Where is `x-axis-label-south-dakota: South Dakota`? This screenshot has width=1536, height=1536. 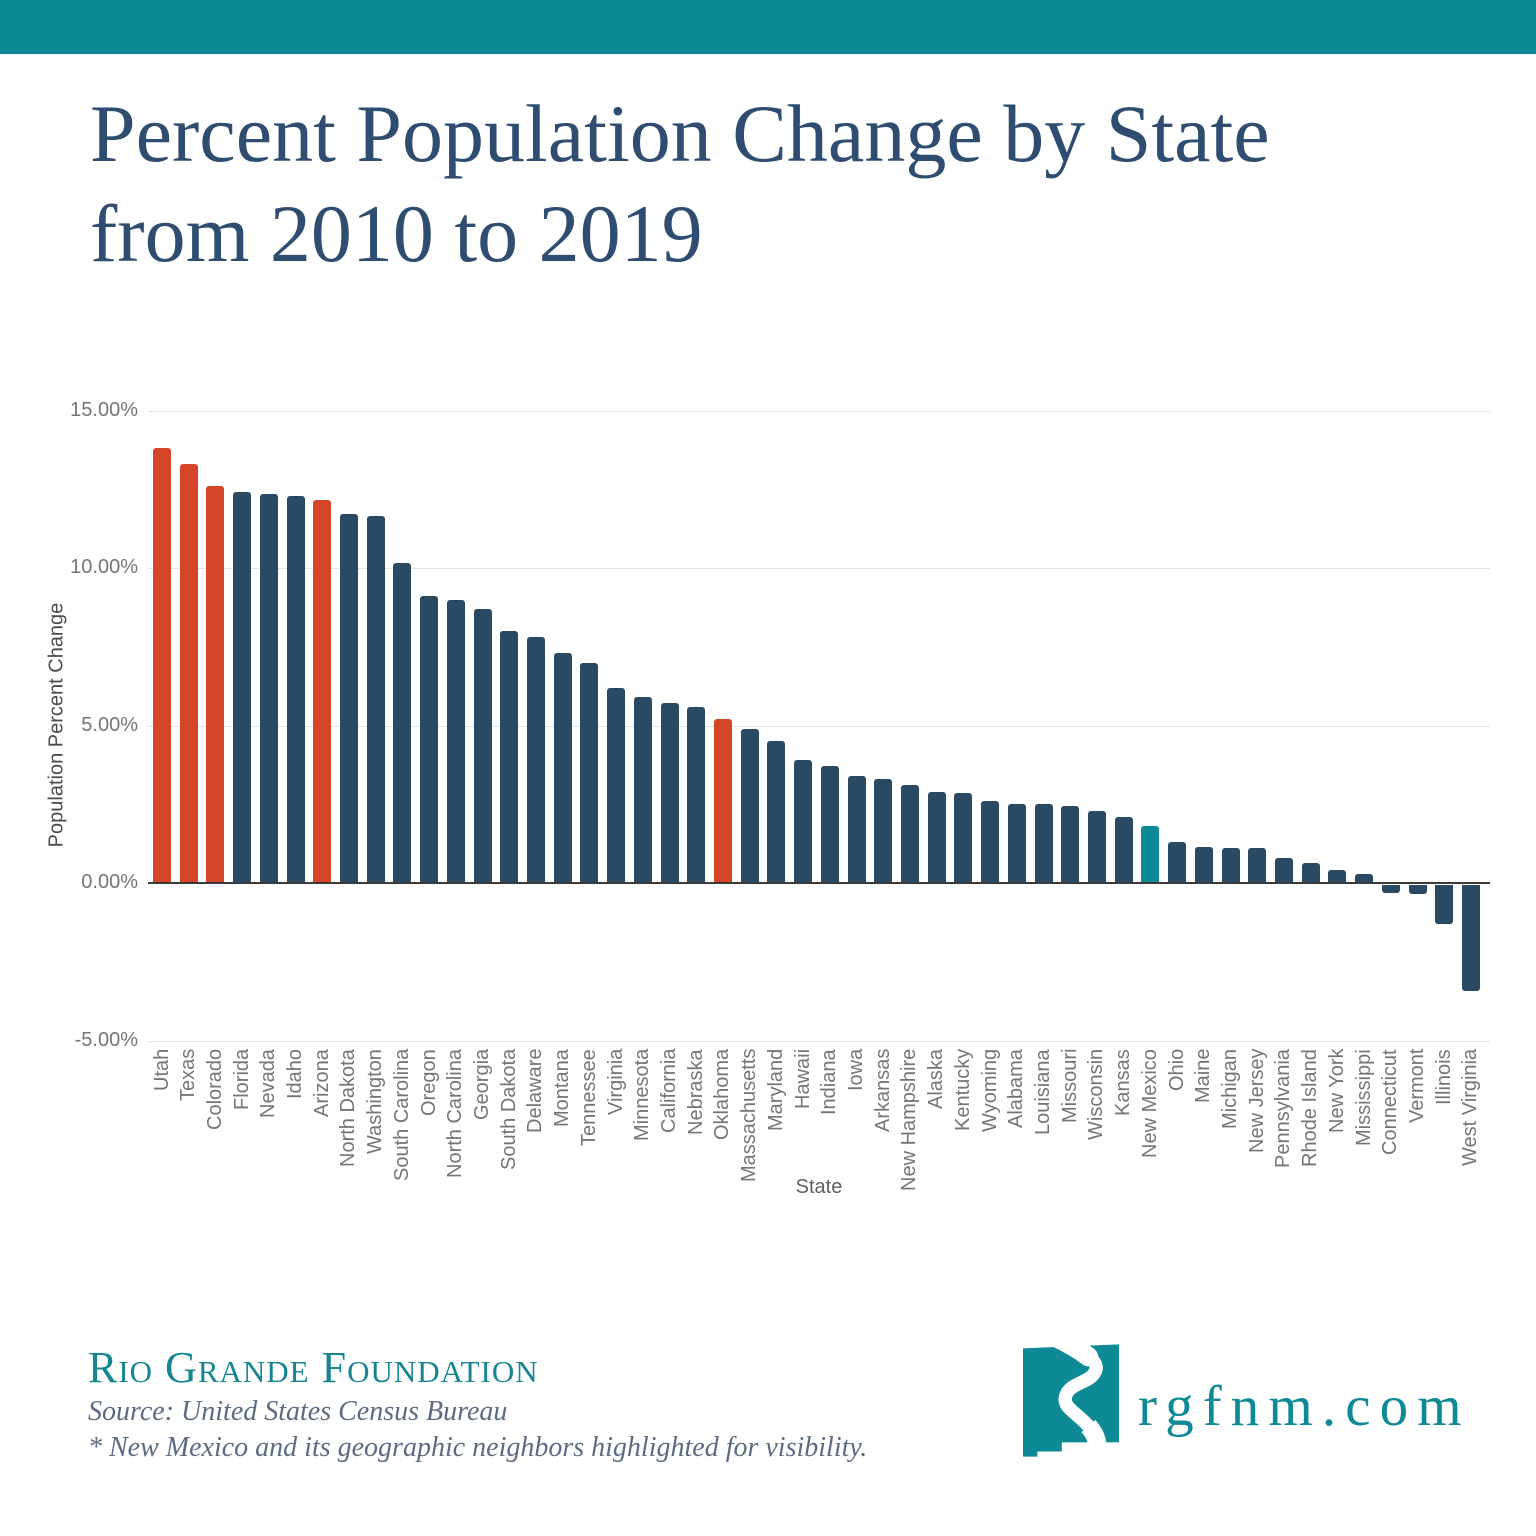
x-axis-label-south-dakota: South Dakota is located at coordinates (508, 1110).